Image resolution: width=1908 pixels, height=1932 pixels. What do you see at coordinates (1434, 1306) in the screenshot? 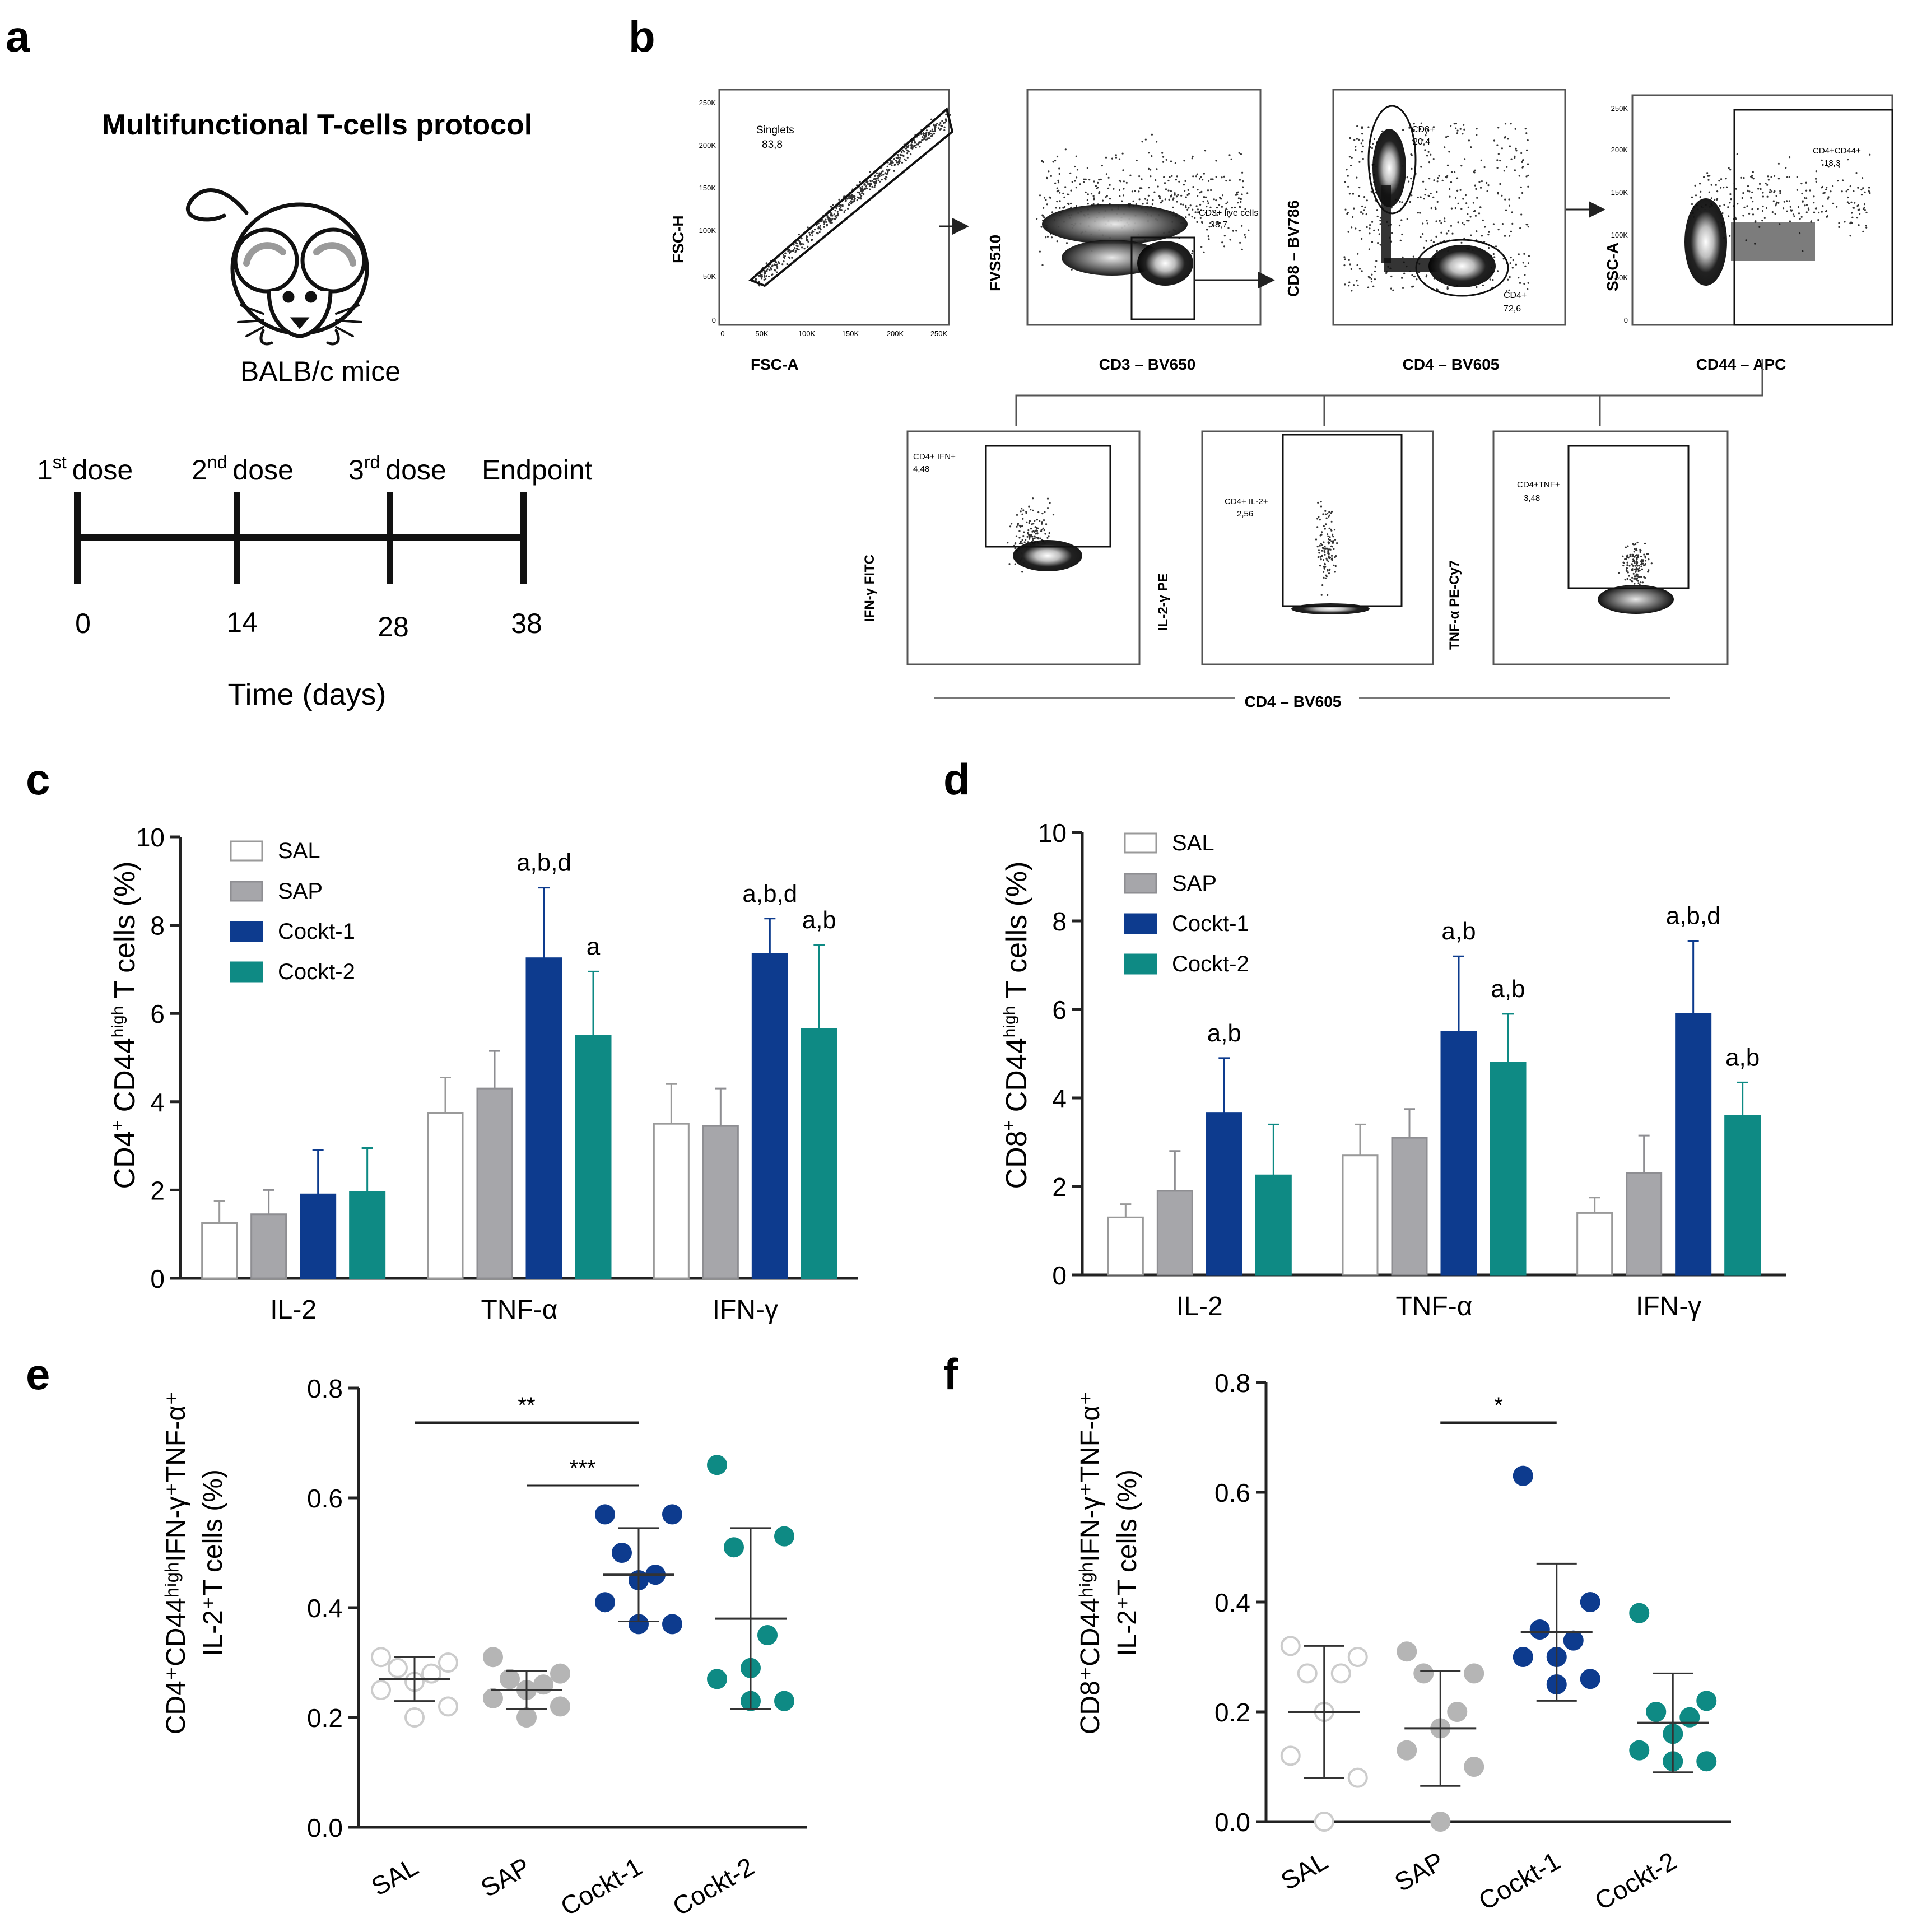
I see `x-tick-label: TNF-α` at bounding box center [1434, 1306].